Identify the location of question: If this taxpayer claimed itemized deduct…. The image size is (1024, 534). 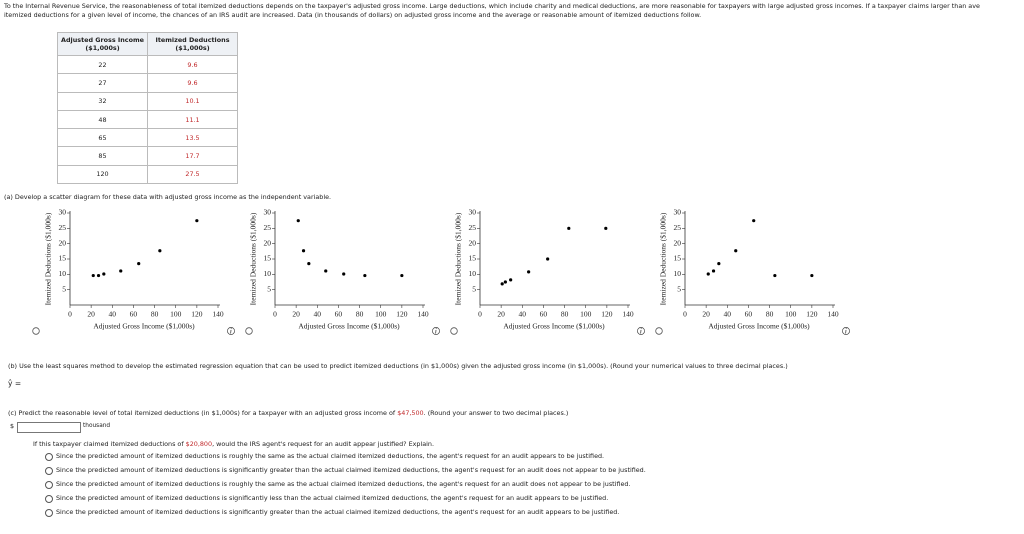
(233, 444).